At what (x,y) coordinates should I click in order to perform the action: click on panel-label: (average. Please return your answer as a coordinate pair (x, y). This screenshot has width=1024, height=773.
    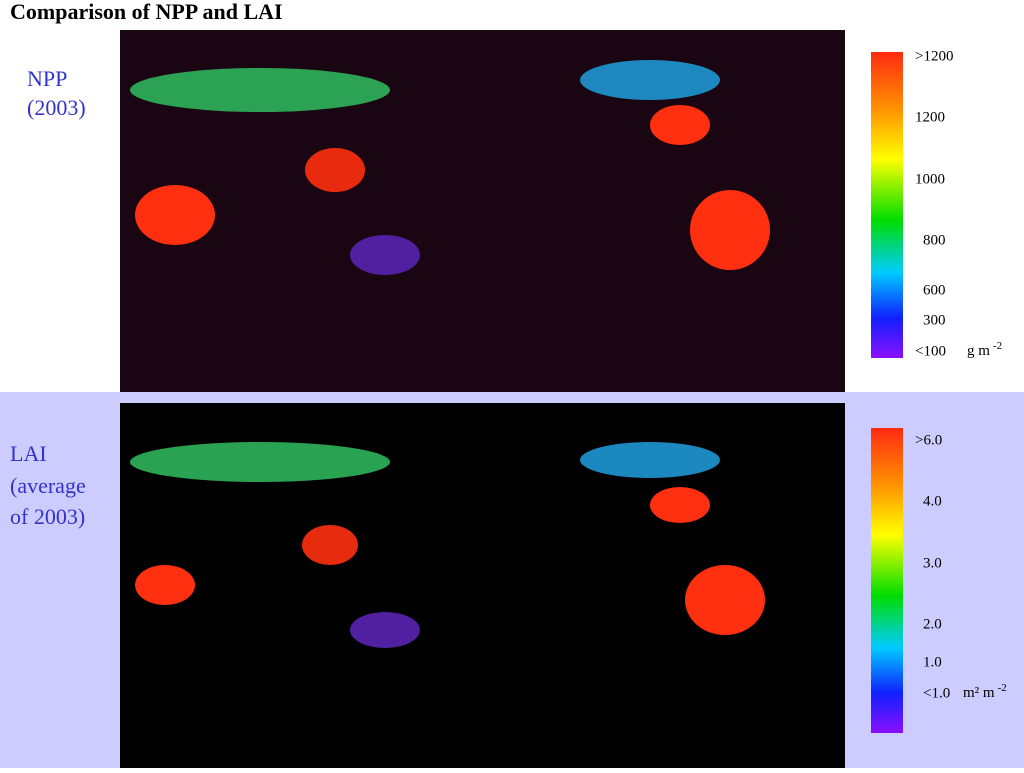
    Looking at the image, I should click on (48, 485).